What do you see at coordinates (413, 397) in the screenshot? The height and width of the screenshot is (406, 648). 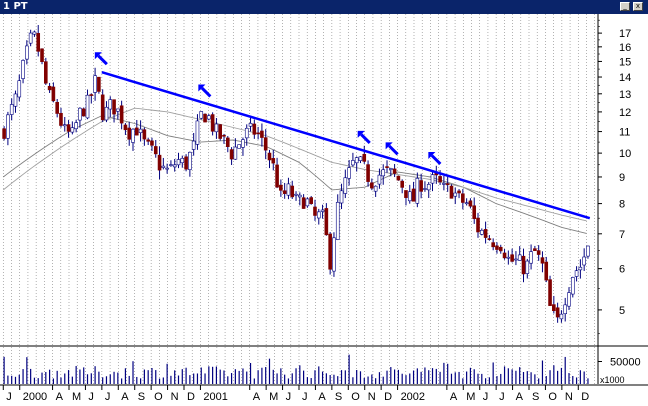 I see `x-tick-label: 2002` at bounding box center [413, 397].